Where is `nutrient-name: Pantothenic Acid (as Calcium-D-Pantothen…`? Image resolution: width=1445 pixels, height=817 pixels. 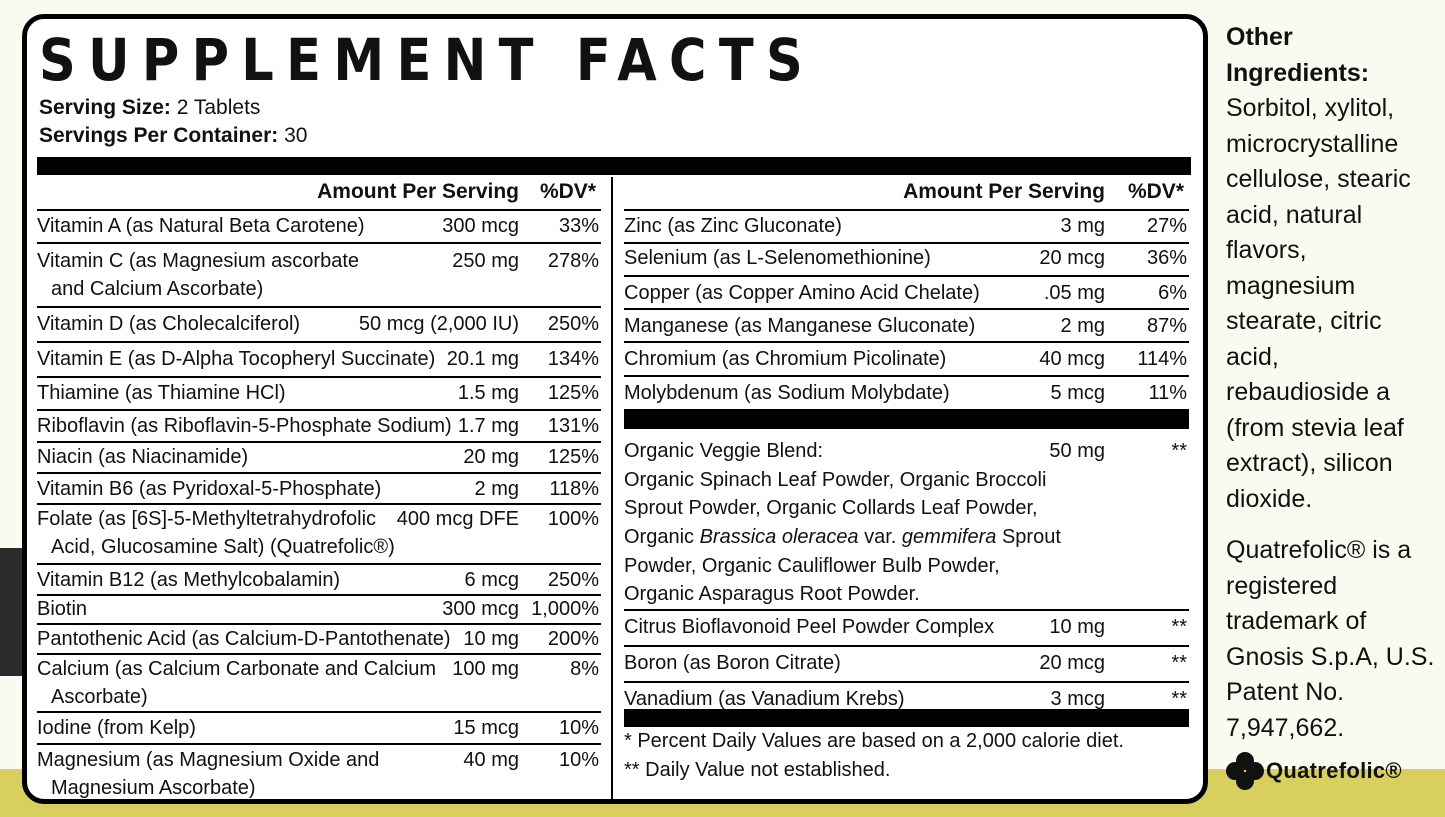
nutrient-name: Pantothenic Acid (as Calcium-D-Pantothen… is located at coordinates (244, 639).